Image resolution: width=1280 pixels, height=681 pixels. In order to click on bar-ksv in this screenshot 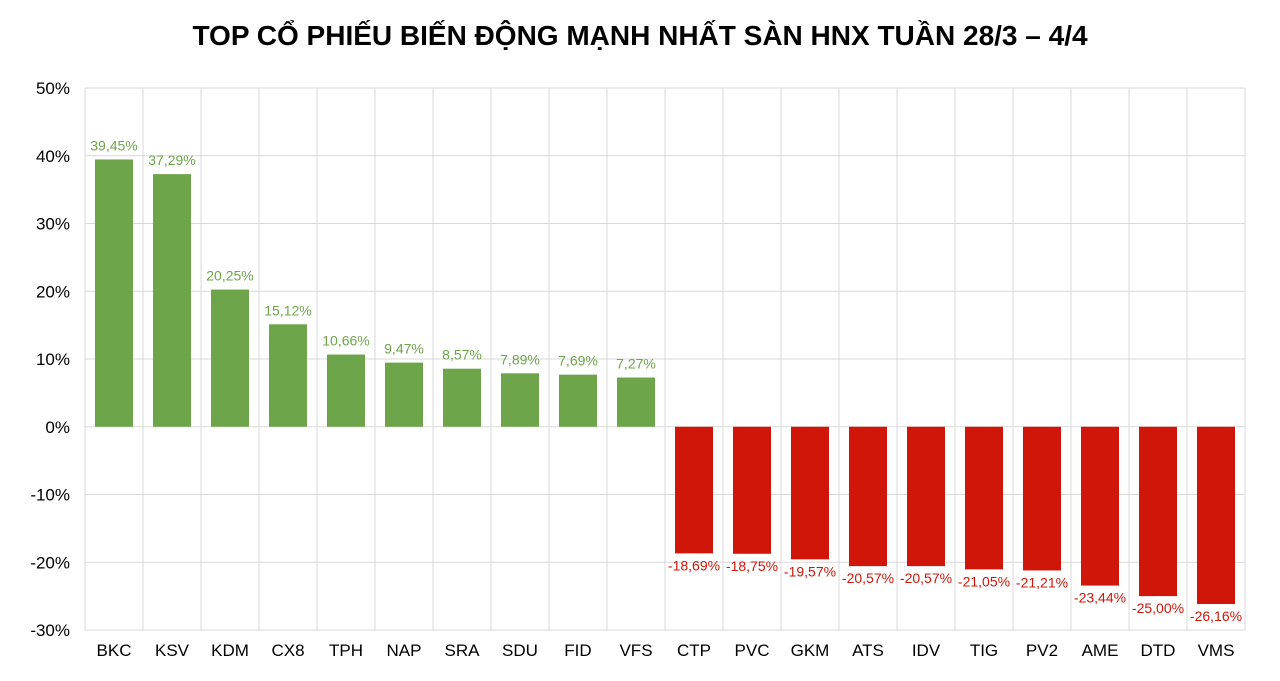, I will do `click(172, 300)`.